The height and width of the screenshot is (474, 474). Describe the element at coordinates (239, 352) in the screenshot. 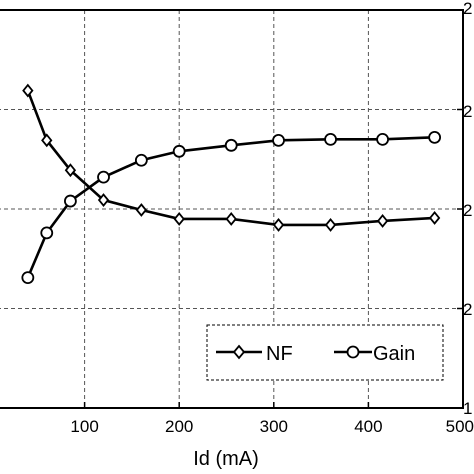

I see `legend-nf-diamond-icon` at that location.